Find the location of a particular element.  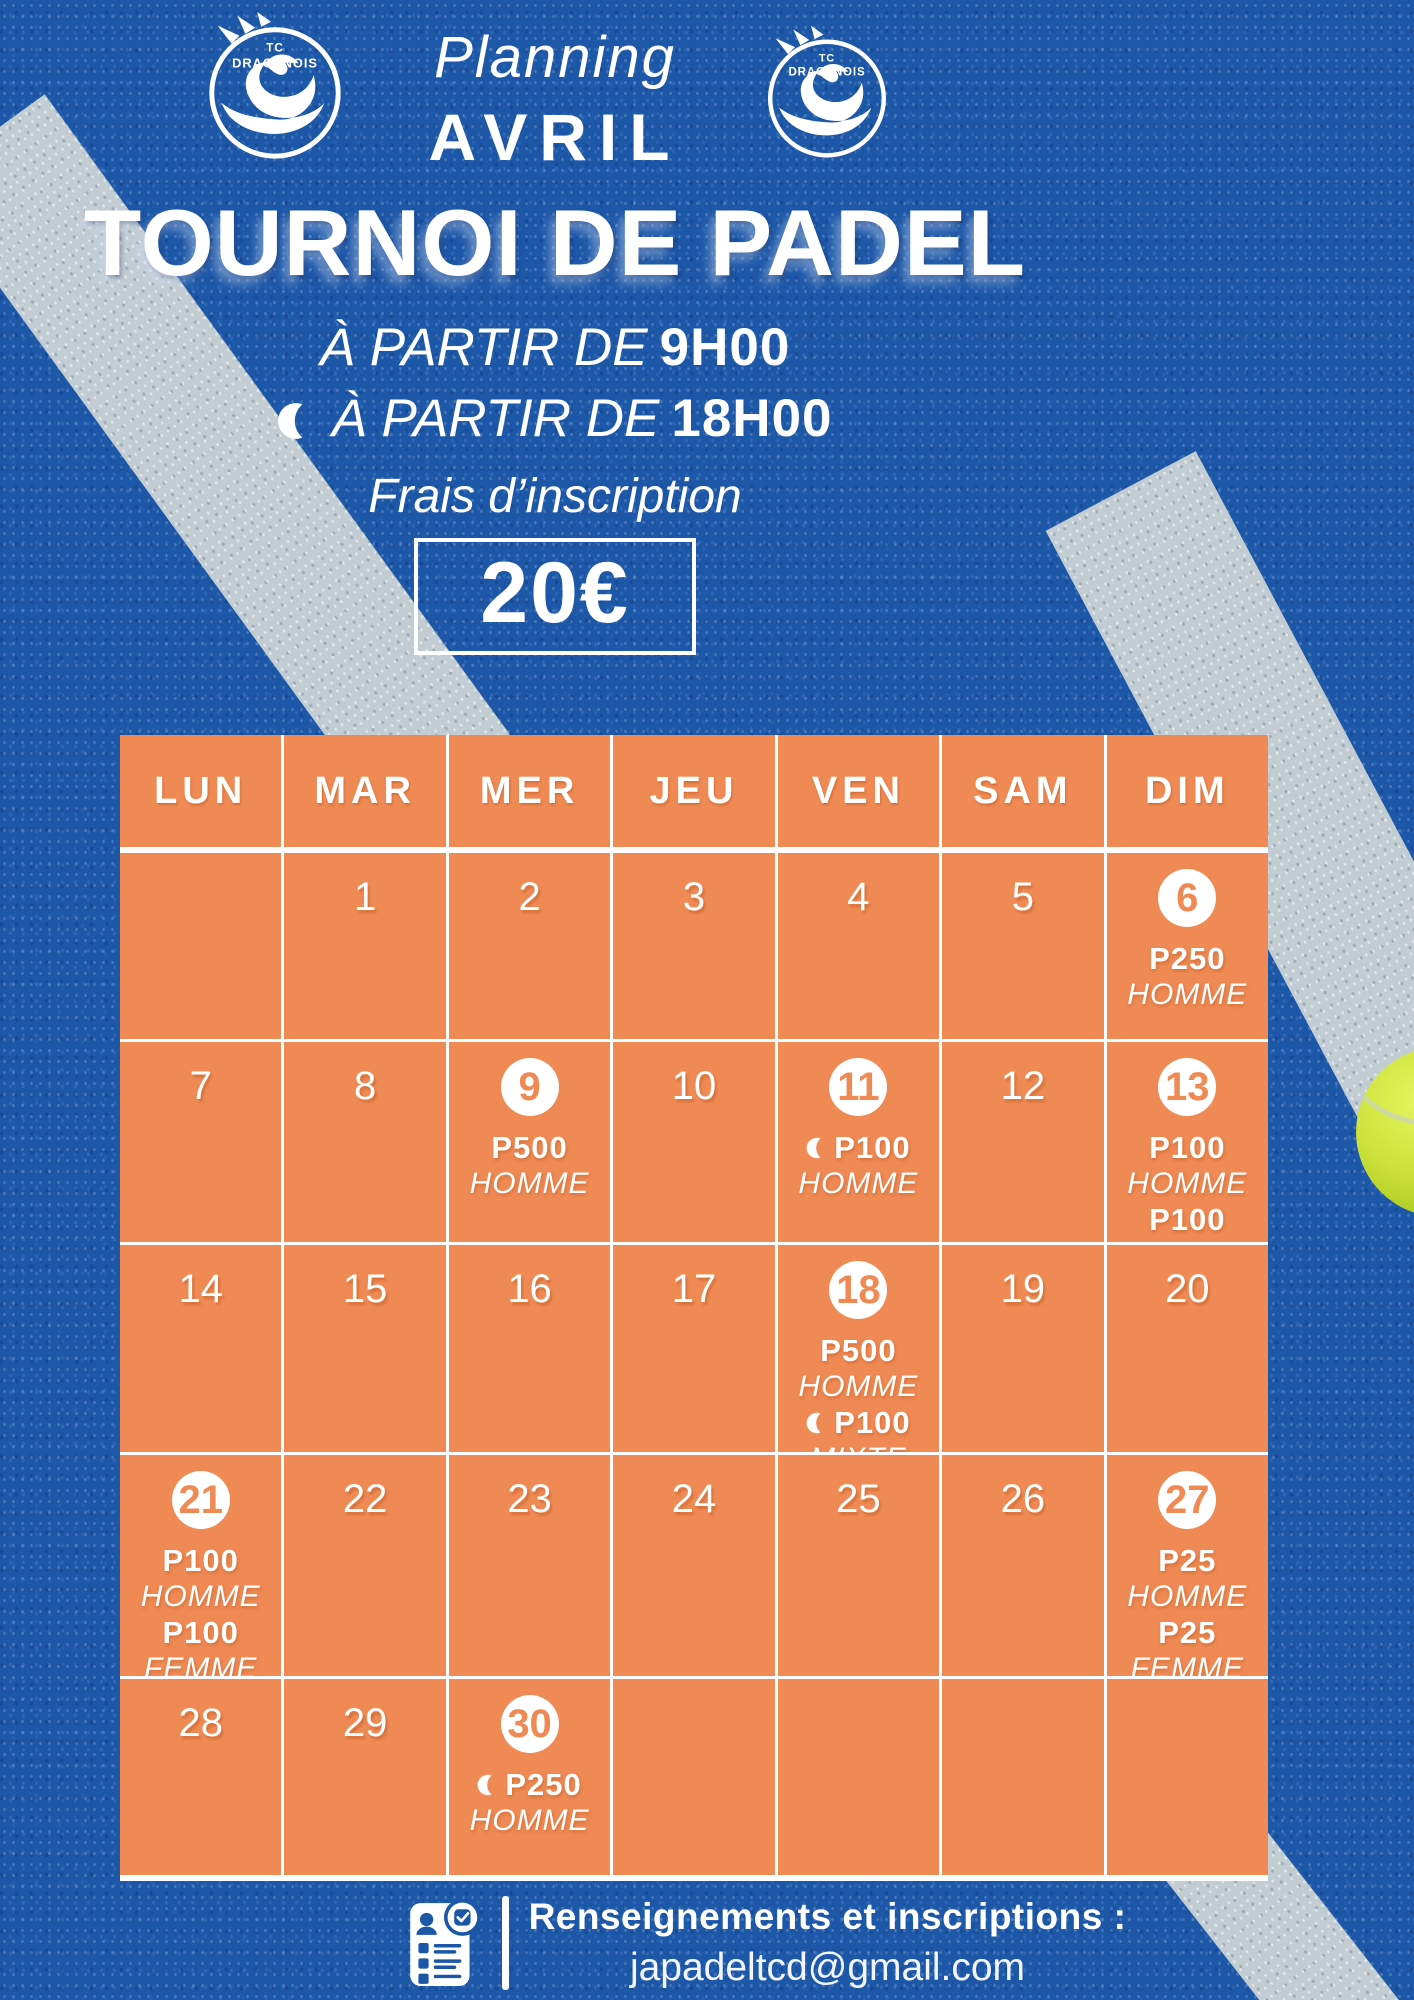

event-text: P250 is located at coordinates (543, 1784).